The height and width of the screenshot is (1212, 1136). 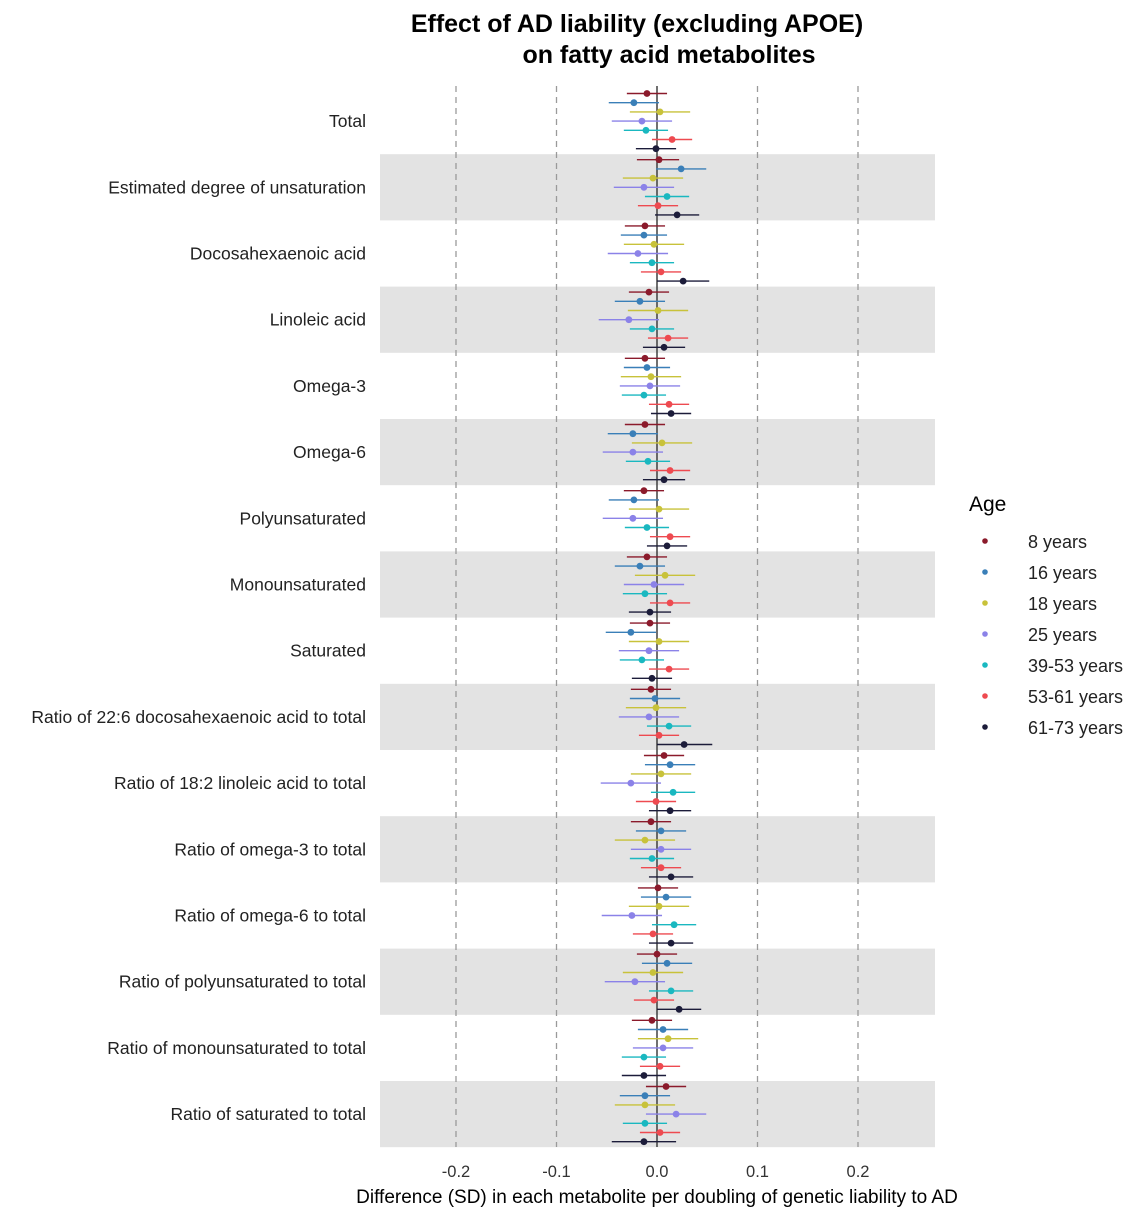 I want to click on x-tick-label: -0.2, so click(x=456, y=1172).